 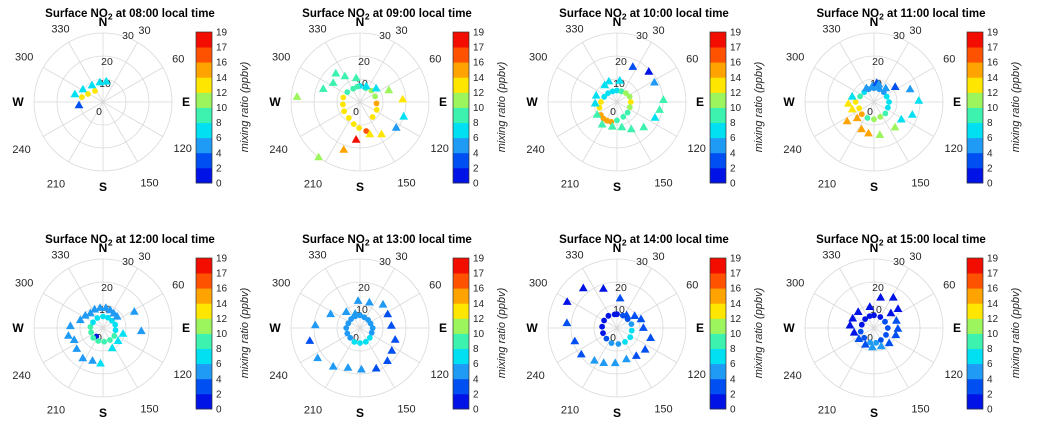 I want to click on angle-label-300: 300, so click(x=281, y=284).